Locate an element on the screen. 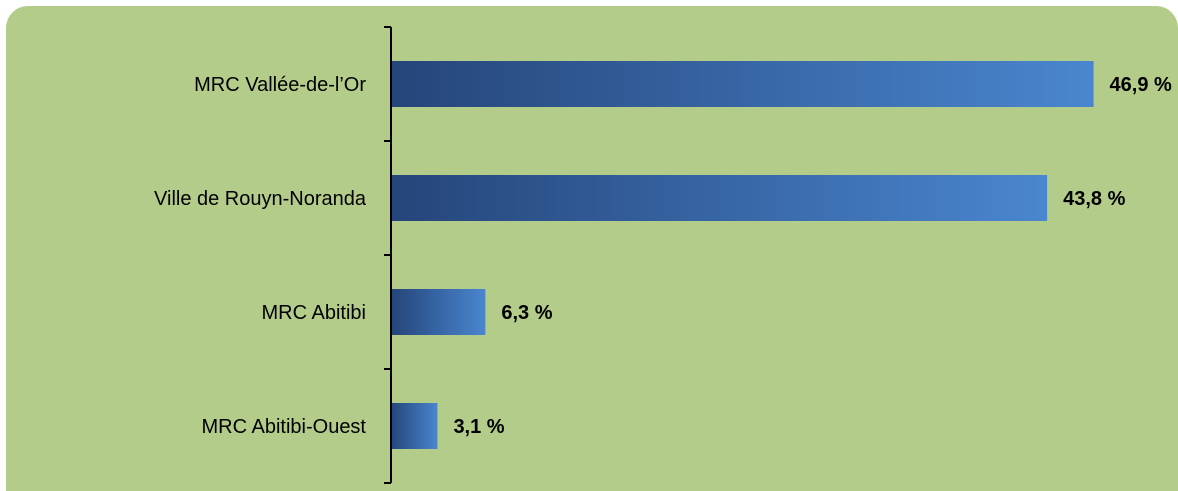 The image size is (1178, 491). category-label-3: MRC Abitibi-Ouest is located at coordinates (284, 427).